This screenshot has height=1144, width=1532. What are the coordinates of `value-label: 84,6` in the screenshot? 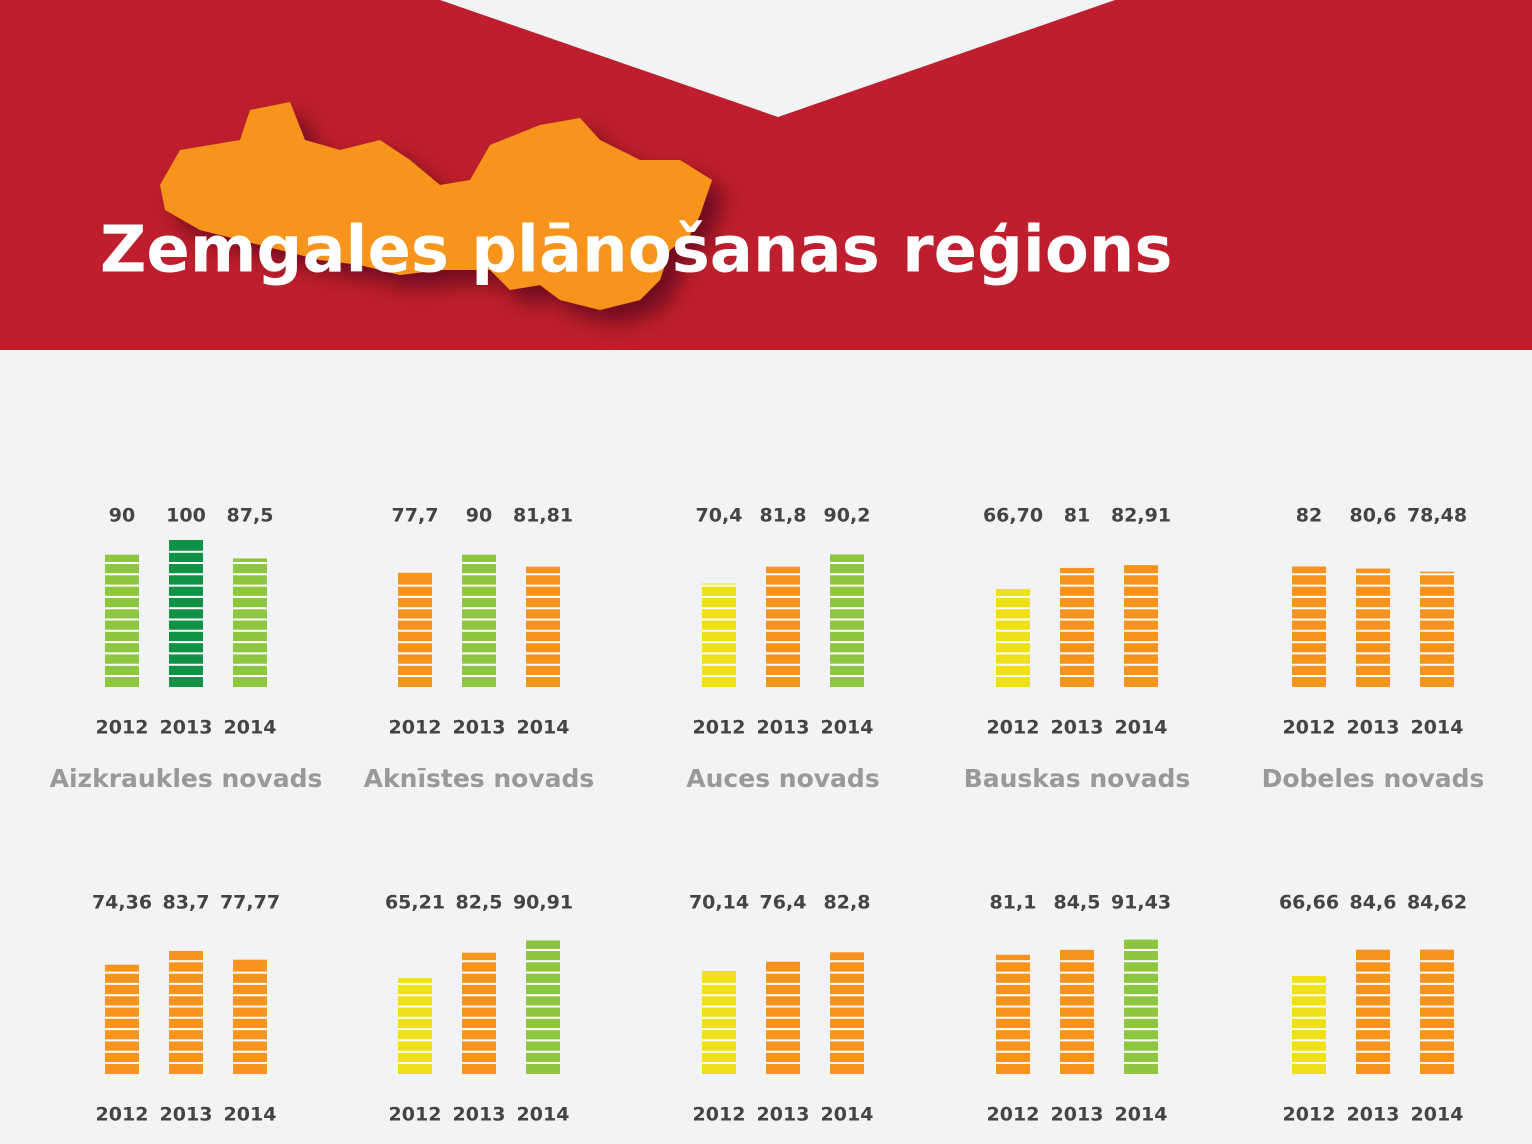 It's located at (1373, 903).